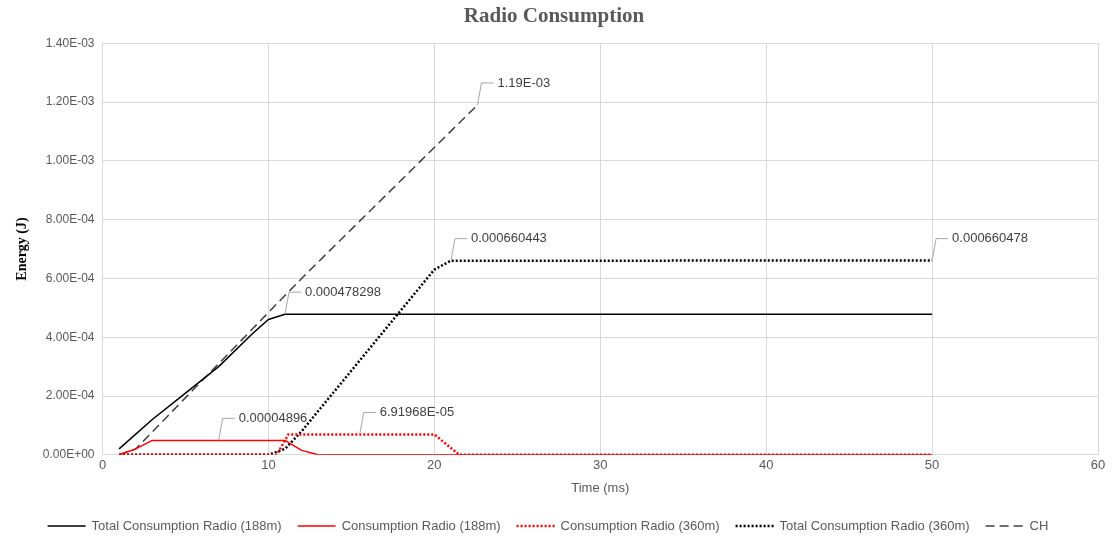  Describe the element at coordinates (1039, 525) in the screenshot. I see `legend-label: CH` at that location.